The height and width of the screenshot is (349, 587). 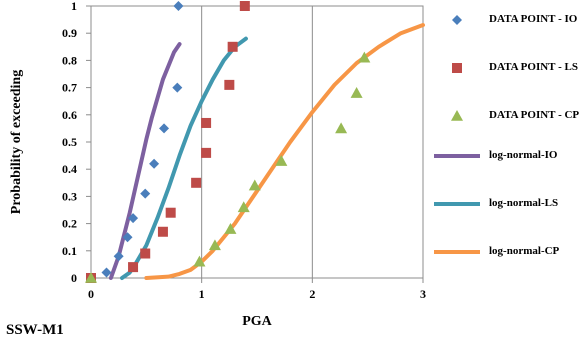 What do you see at coordinates (533, 67) in the screenshot?
I see `legend-label: DATA POINT - LS` at bounding box center [533, 67].